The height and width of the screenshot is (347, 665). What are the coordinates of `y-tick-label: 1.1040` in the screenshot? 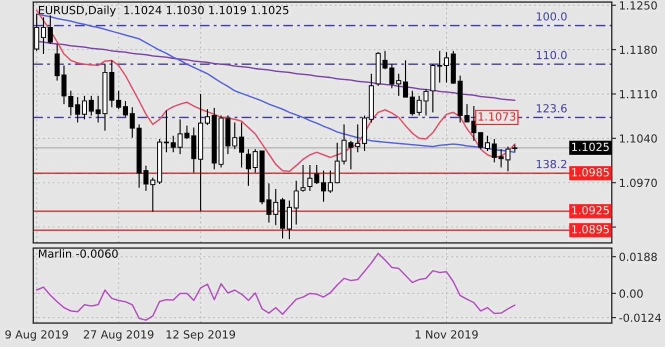 It's located at (638, 138).